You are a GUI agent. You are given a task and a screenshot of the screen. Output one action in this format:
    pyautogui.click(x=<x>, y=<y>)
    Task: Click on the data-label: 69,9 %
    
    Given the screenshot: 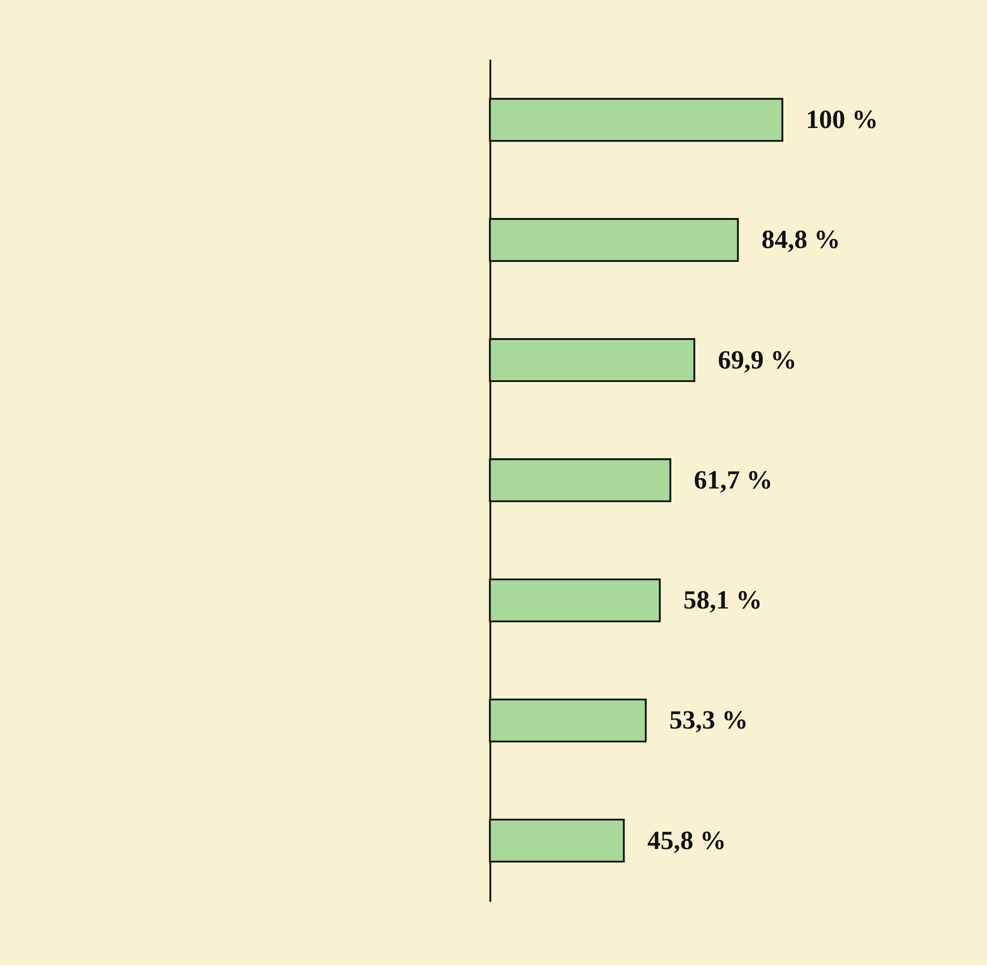 What is the action you would take?
    pyautogui.click(x=757, y=359)
    